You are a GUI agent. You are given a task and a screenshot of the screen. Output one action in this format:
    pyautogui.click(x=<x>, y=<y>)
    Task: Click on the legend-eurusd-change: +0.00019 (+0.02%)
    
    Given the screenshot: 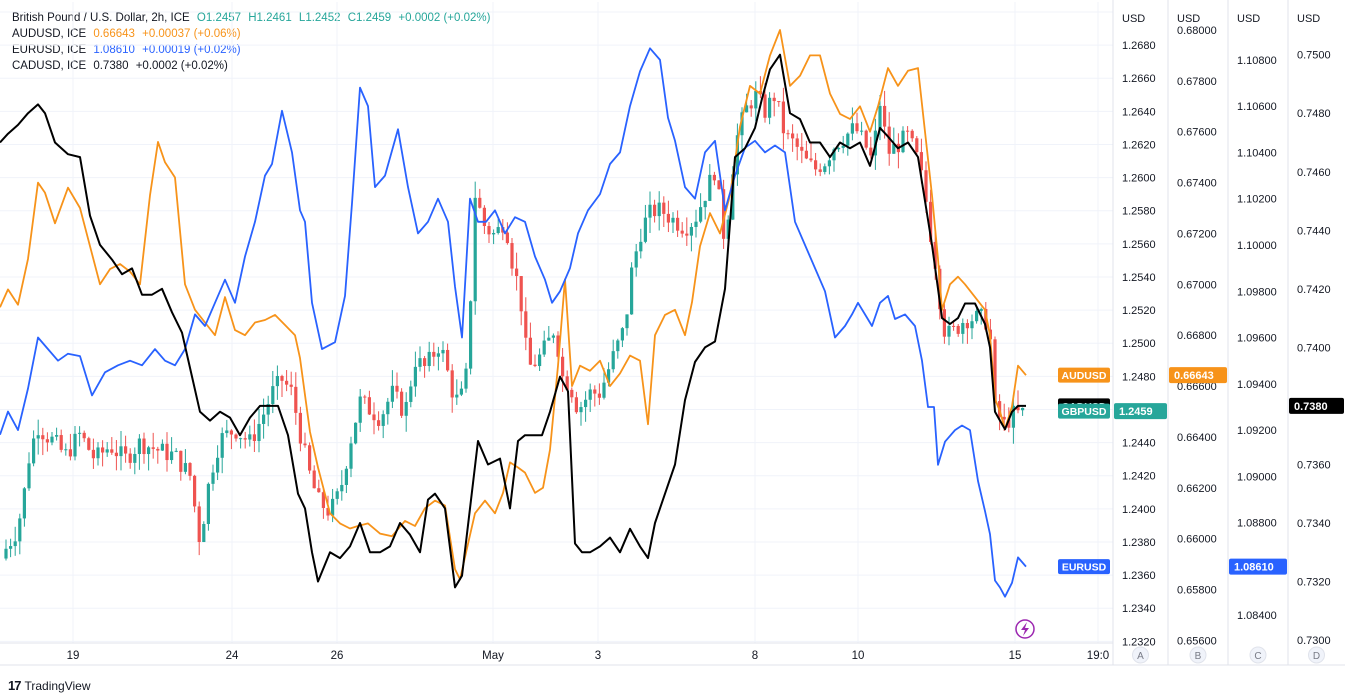 What is the action you would take?
    pyautogui.click(x=191, y=50)
    